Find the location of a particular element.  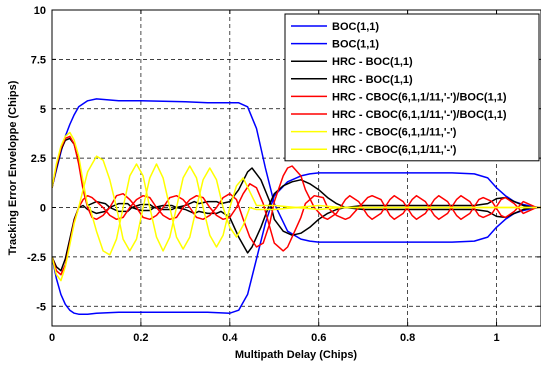

x-tick-label: 0.6 is located at coordinates (318, 338).